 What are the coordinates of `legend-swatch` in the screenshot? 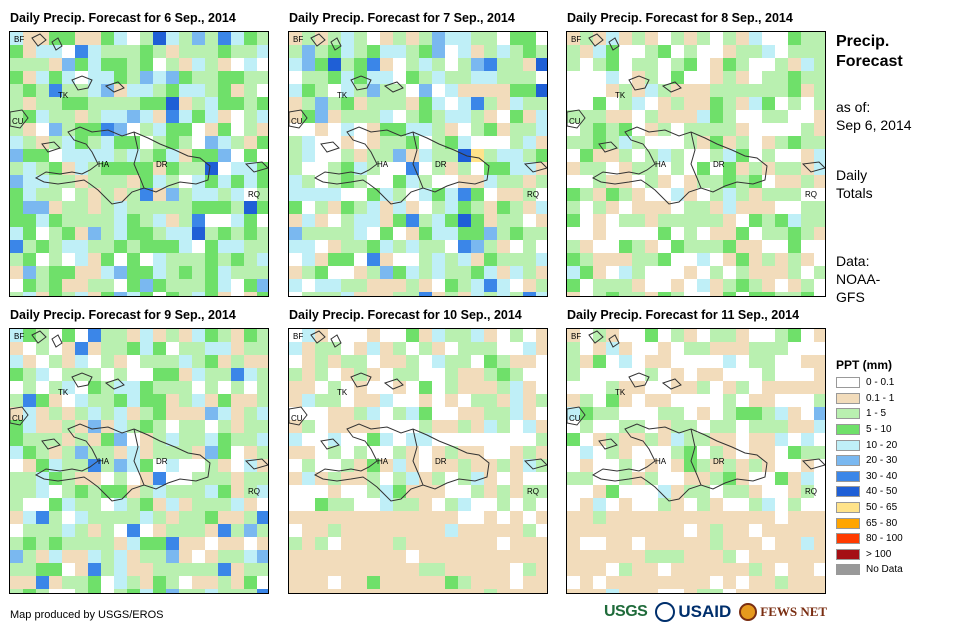 It's located at (848, 414).